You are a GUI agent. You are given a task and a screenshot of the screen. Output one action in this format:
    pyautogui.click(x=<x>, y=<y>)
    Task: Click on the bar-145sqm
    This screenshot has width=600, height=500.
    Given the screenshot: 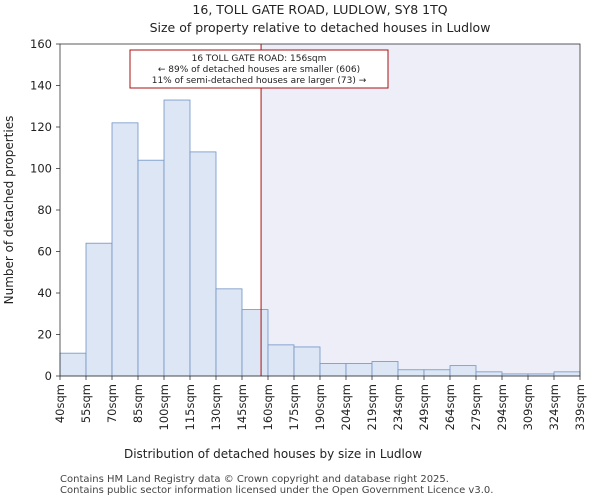 What is the action you would take?
    pyautogui.click(x=255, y=343)
    